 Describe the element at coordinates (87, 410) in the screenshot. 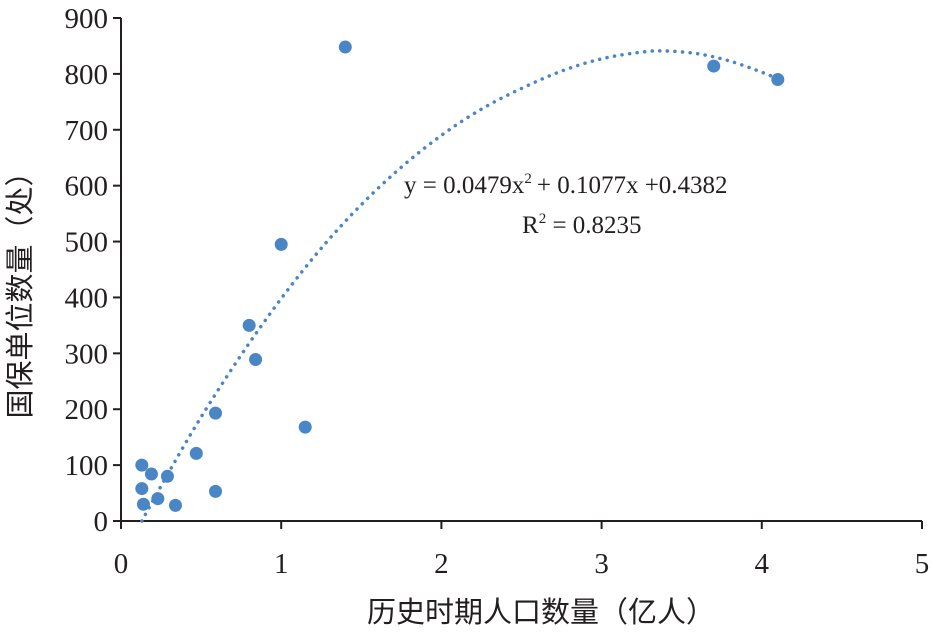

I see `y-tick-label: 200` at that location.